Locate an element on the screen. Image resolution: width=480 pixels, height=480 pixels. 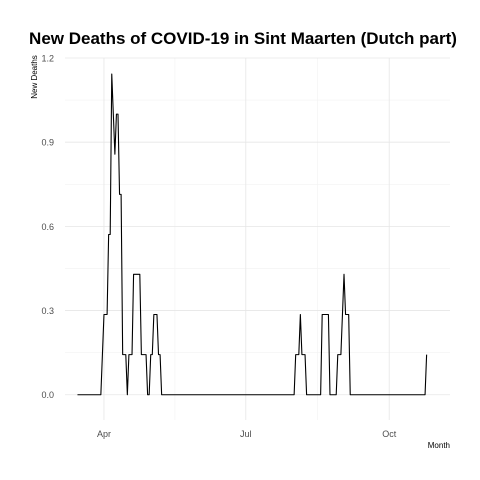
x-tick-label: Apr is located at coordinates (104, 434).